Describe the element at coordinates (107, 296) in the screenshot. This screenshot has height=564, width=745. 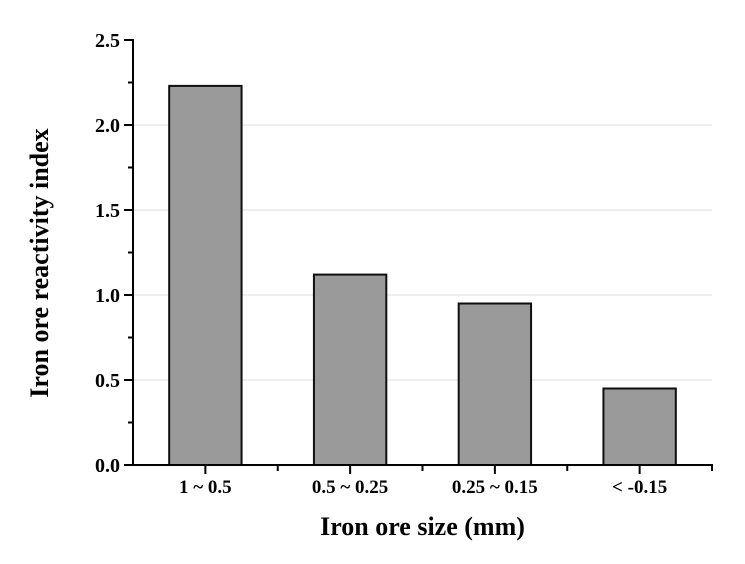
I see `y-tick-label: 1.0` at that location.